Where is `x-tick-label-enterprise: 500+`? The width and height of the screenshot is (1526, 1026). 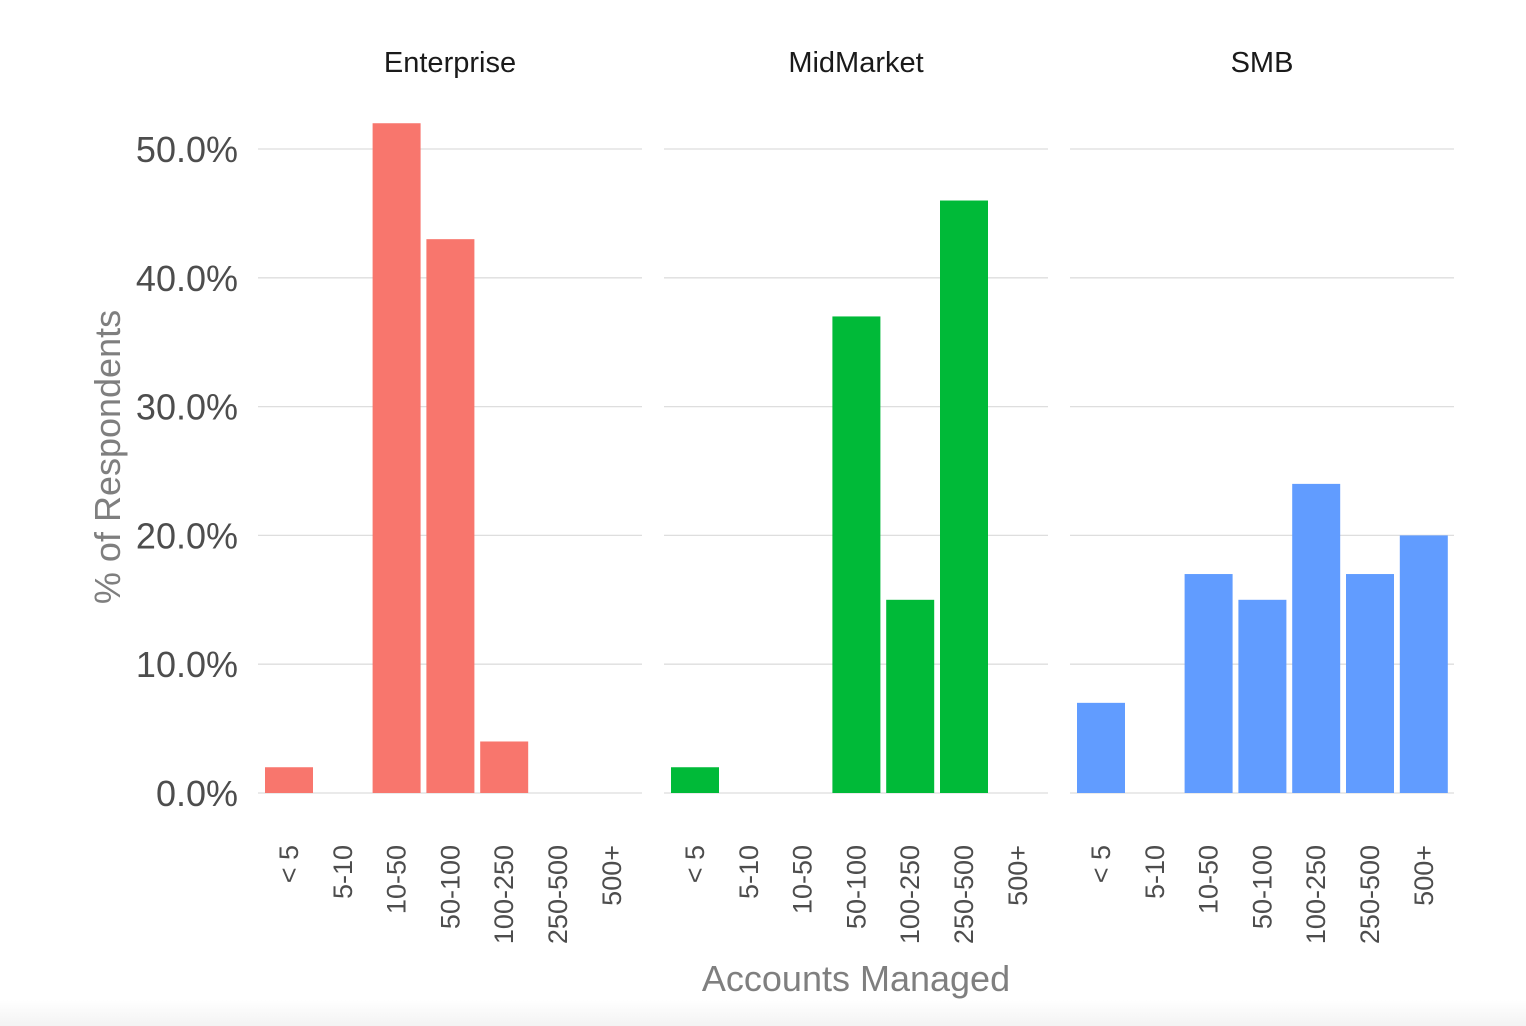 x-tick-label-enterprise: 500+ is located at coordinates (612, 875).